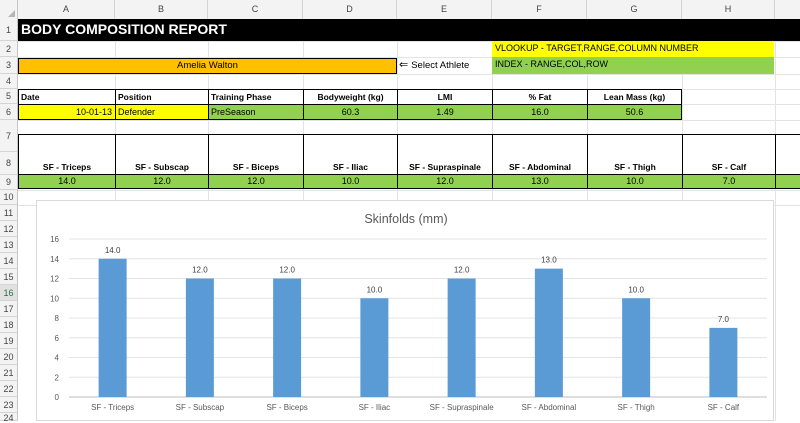 Image resolution: width=800 pixels, height=423 pixels. What do you see at coordinates (540, 97) in the screenshot?
I see `header-percent-fat: % Fat` at bounding box center [540, 97].